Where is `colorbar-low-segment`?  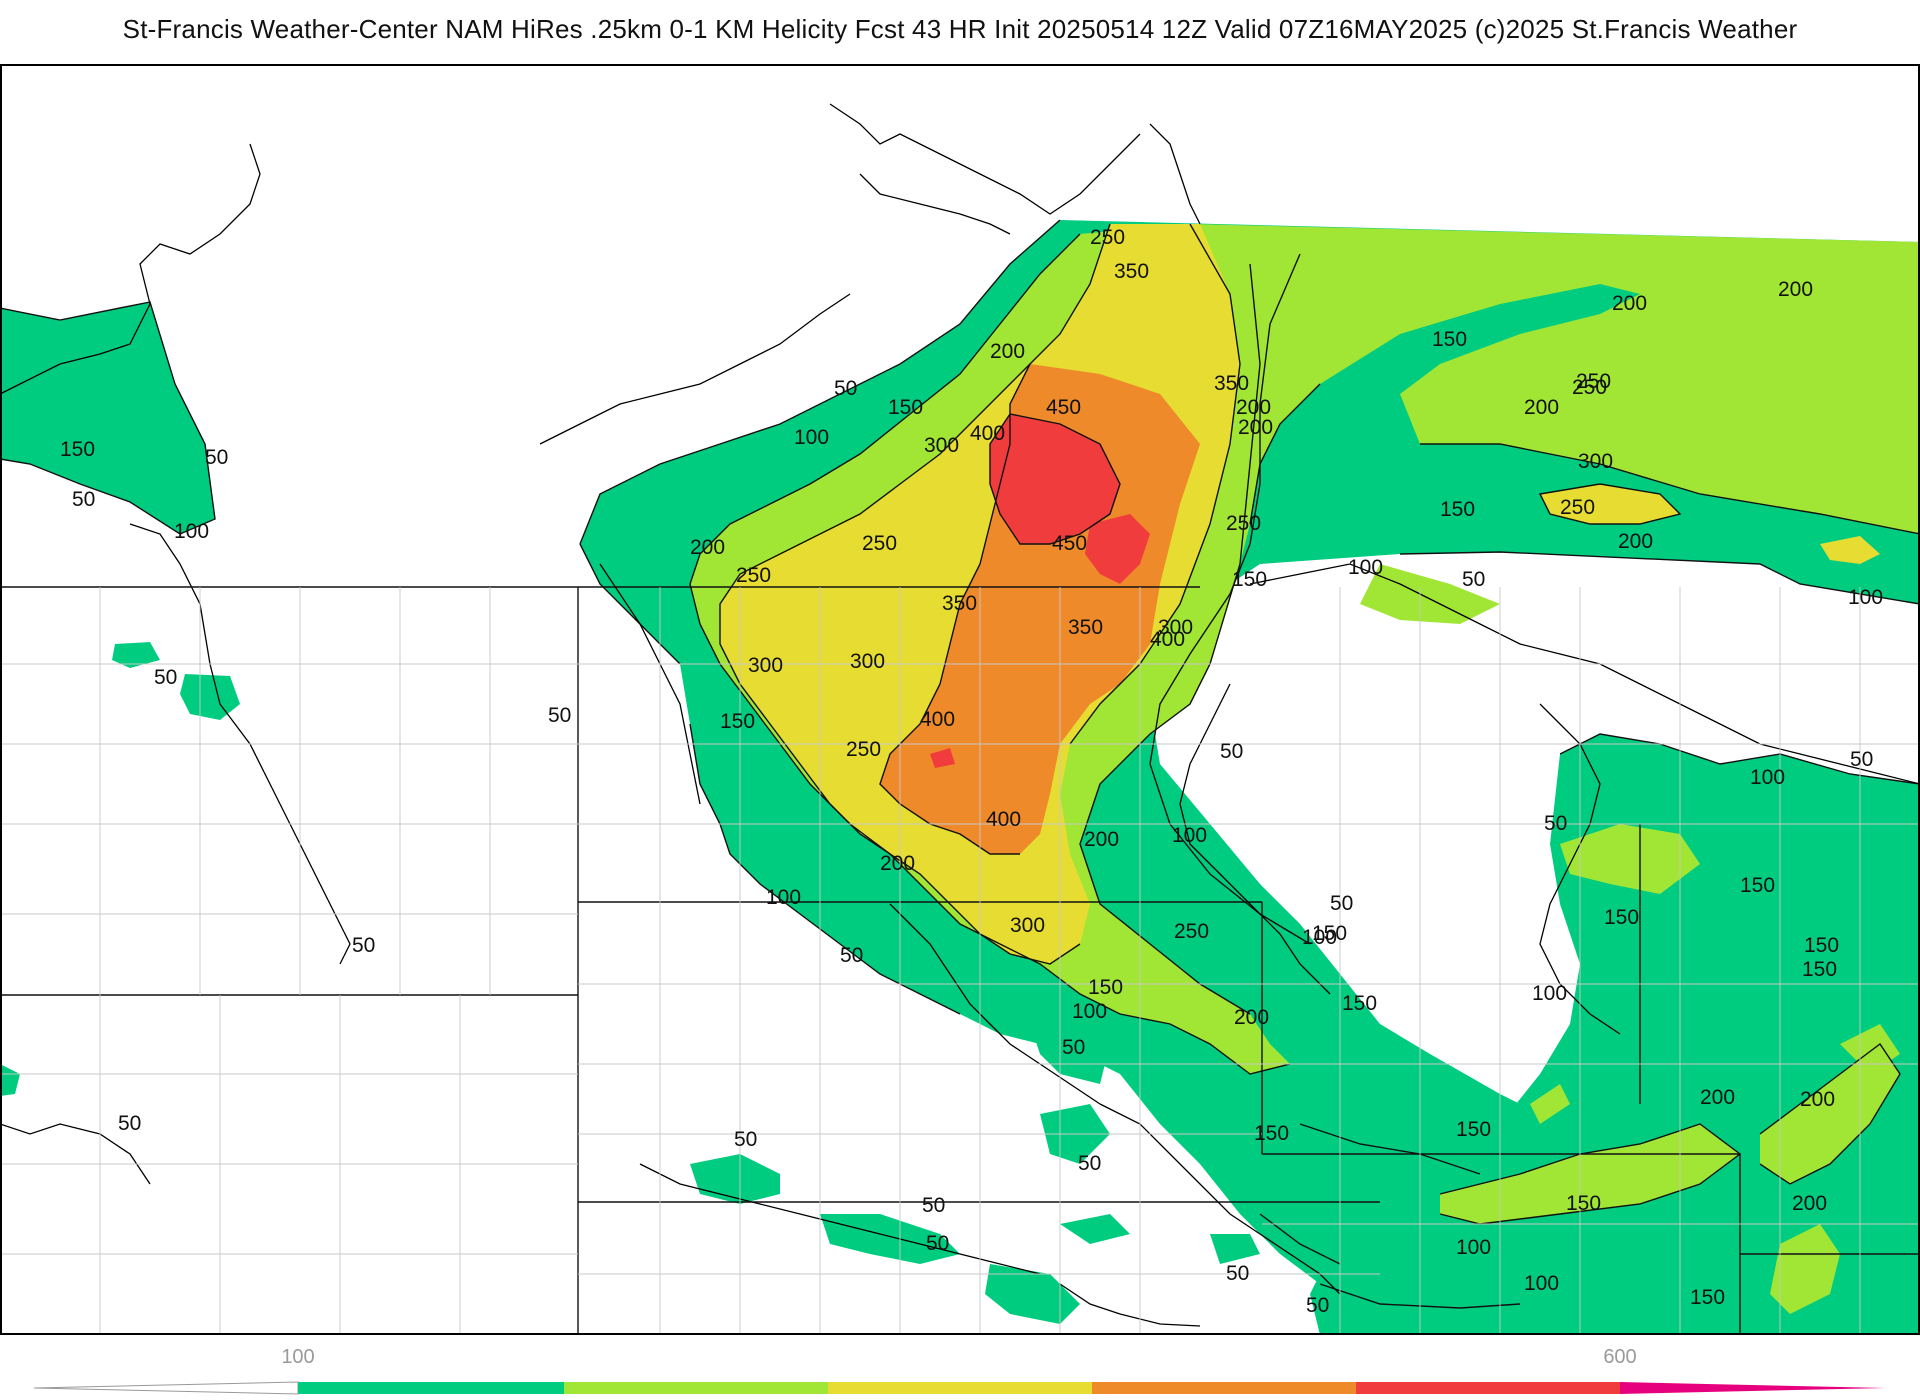
colorbar-low-segment is located at coordinates (166, 1388).